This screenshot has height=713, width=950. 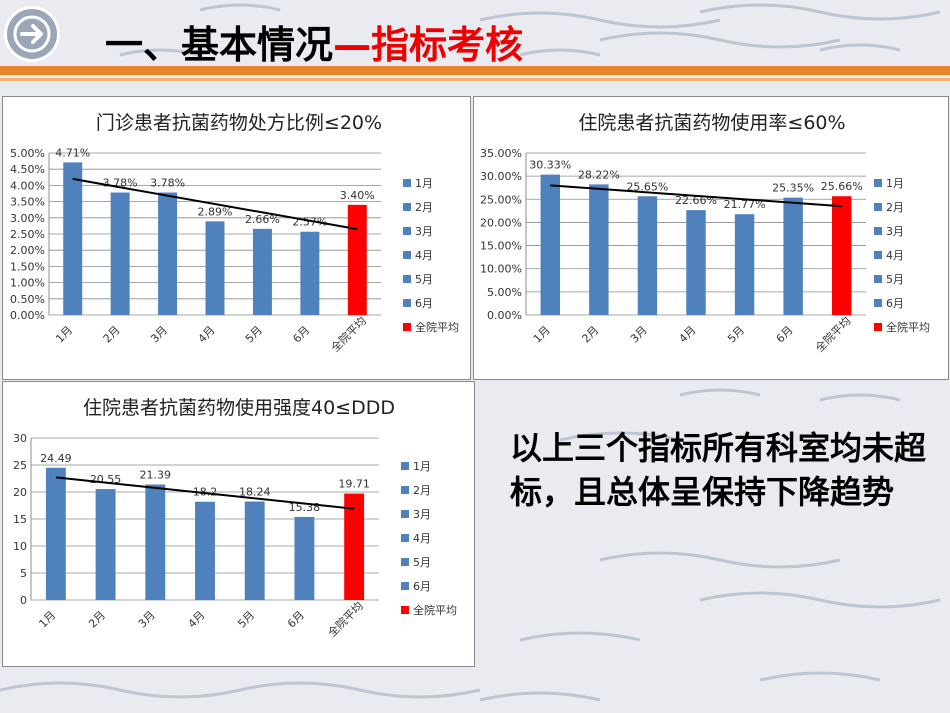 I want to click on y-tick-label: 4.00%, so click(x=27, y=185).